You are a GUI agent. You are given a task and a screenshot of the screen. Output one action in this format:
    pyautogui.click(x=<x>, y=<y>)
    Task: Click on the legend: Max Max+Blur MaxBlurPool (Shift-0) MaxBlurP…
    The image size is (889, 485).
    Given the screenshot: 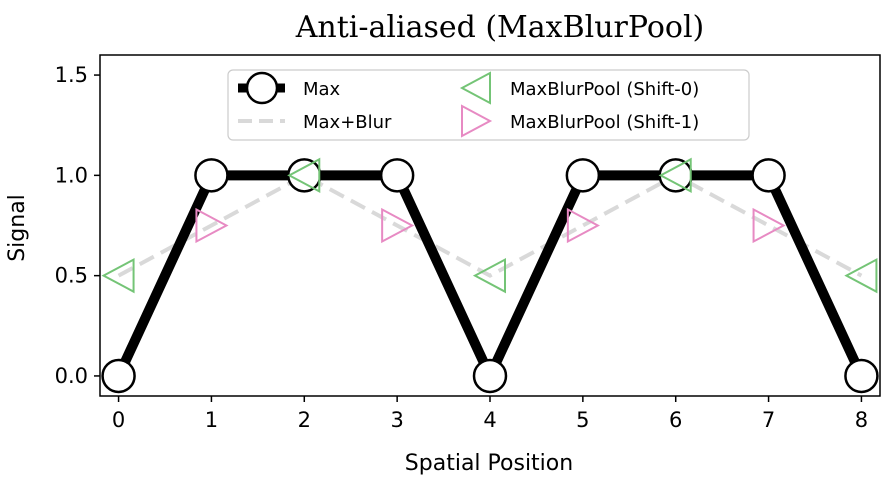 What is the action you would take?
    pyautogui.click(x=488, y=105)
    